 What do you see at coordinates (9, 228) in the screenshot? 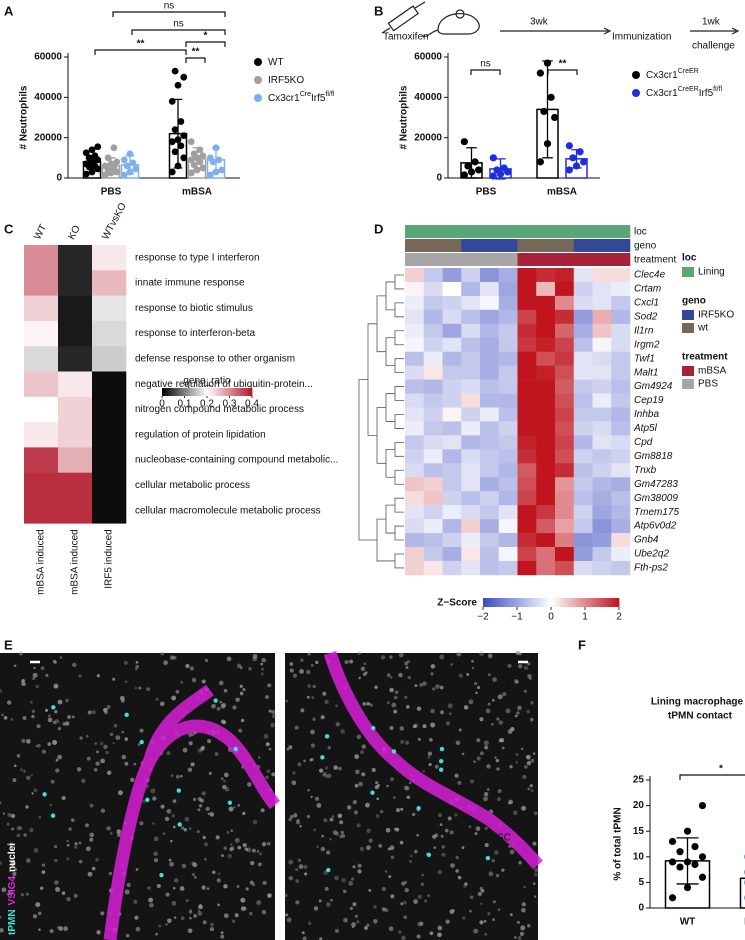
I see `panel-label: C` at bounding box center [9, 228].